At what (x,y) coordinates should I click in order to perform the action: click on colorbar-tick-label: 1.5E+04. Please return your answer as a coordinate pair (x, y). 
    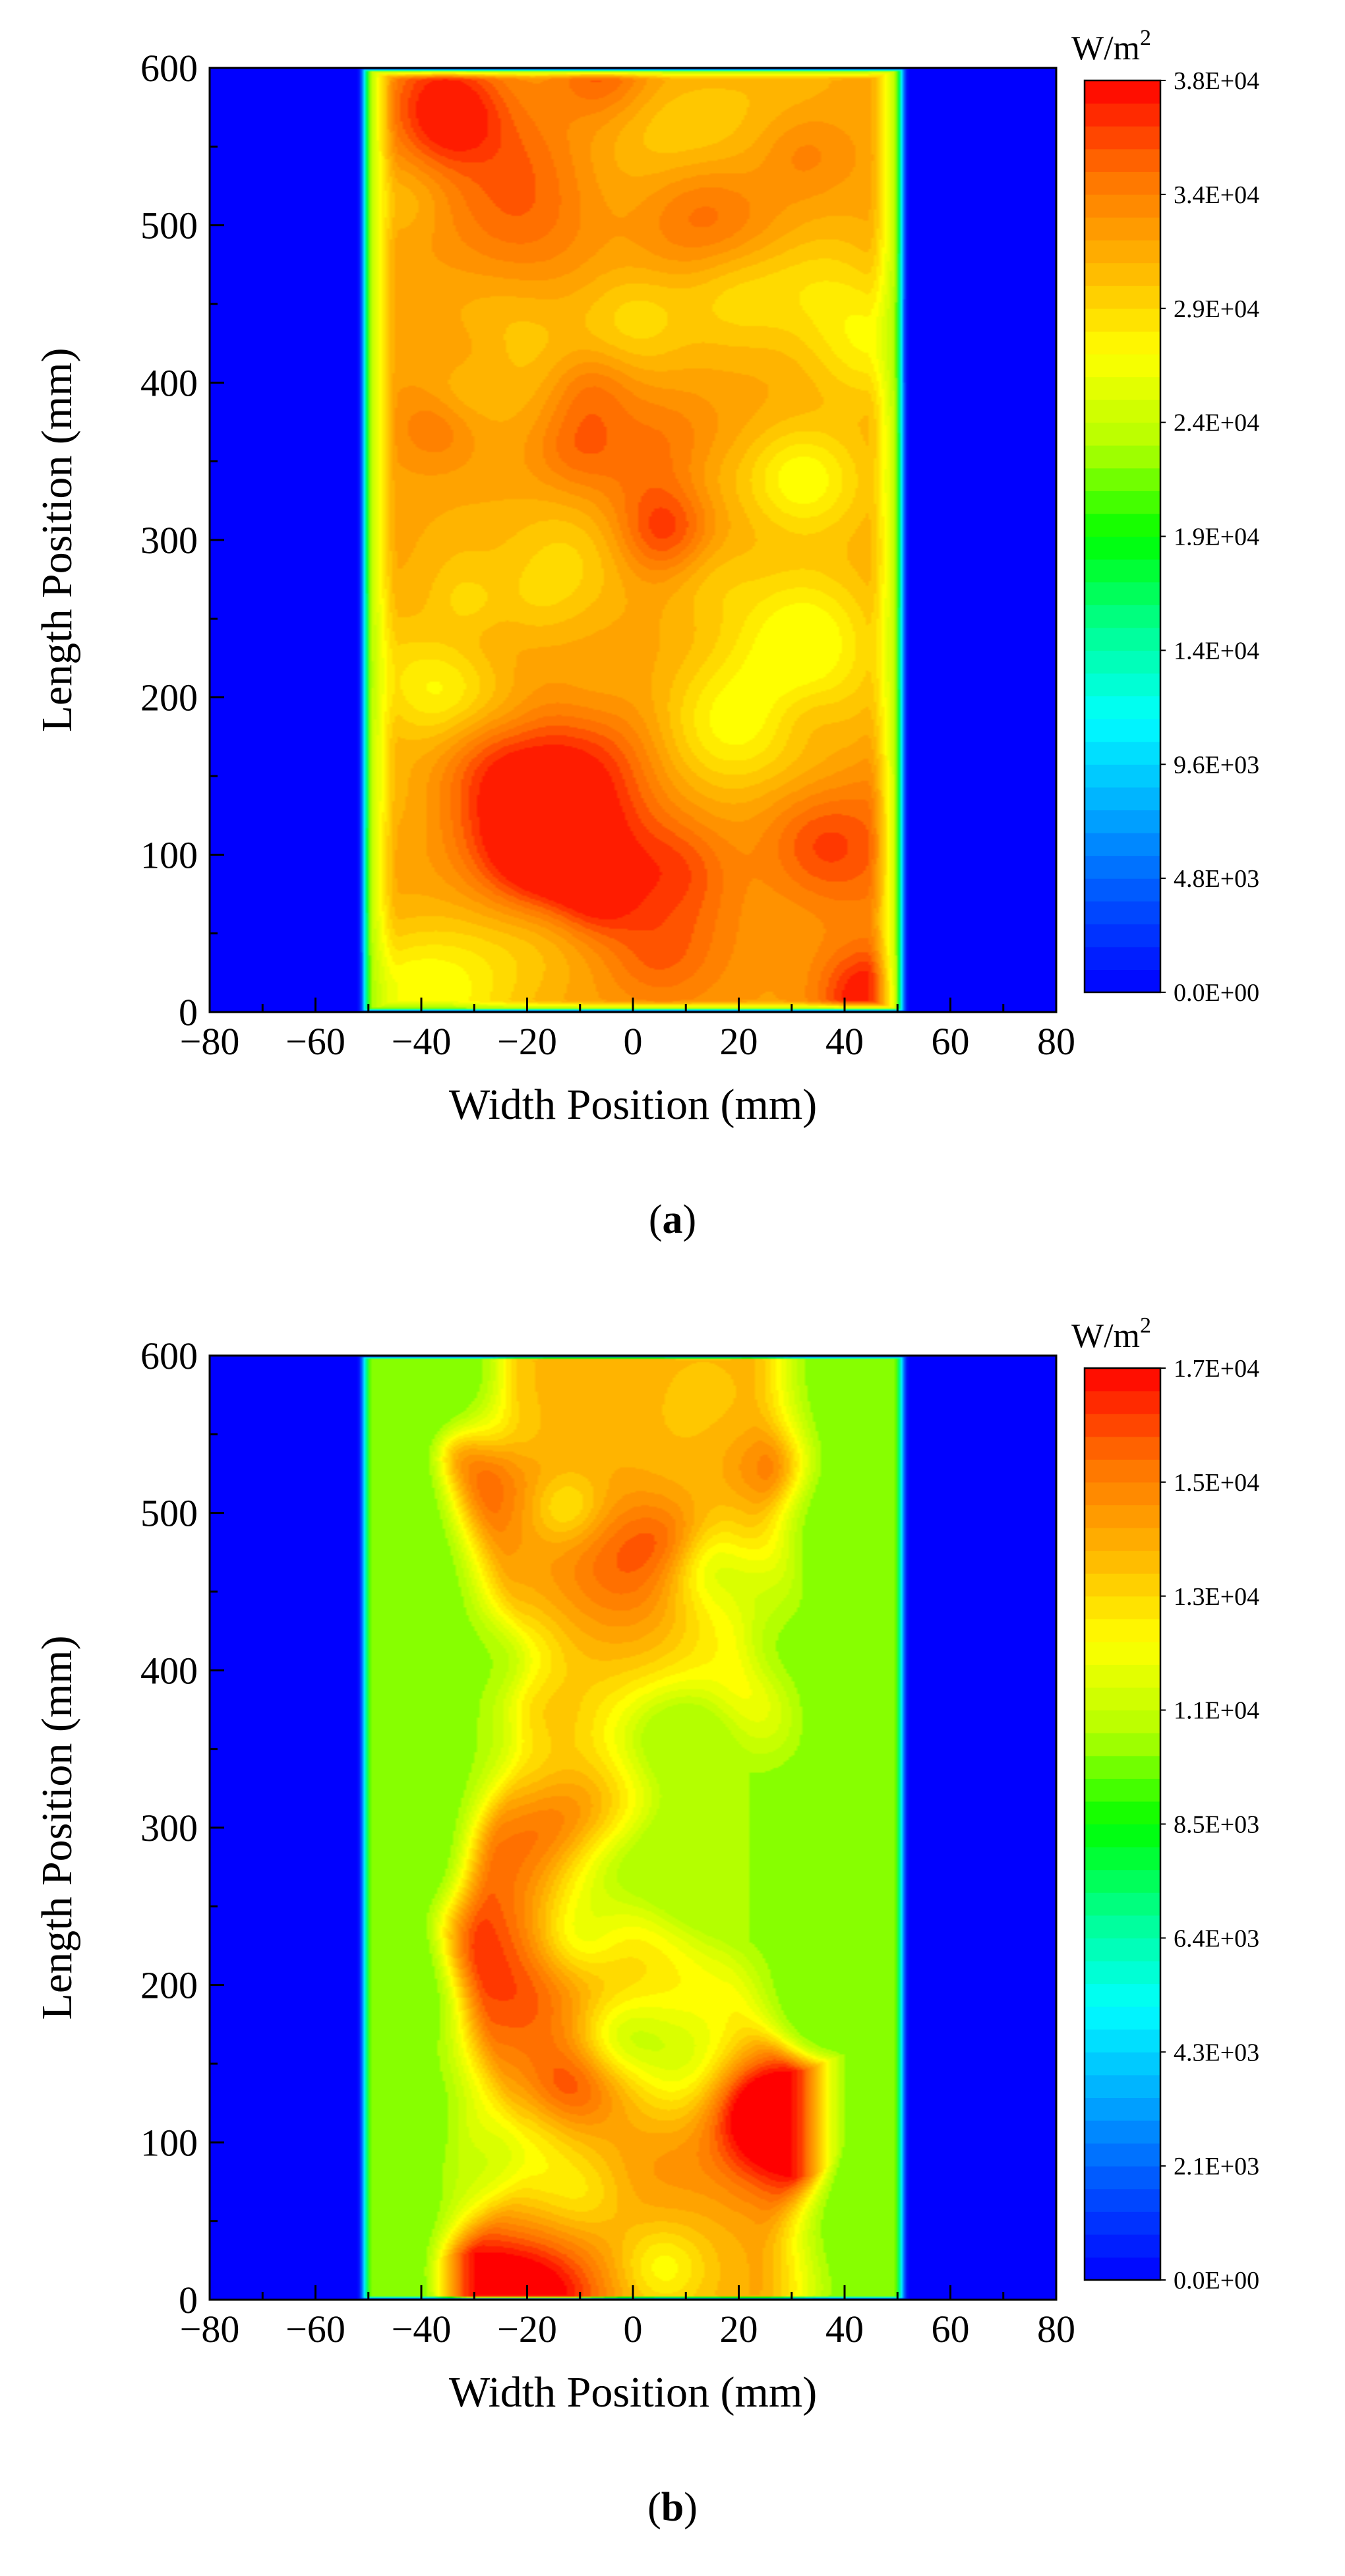
    Looking at the image, I should click on (1216, 1483).